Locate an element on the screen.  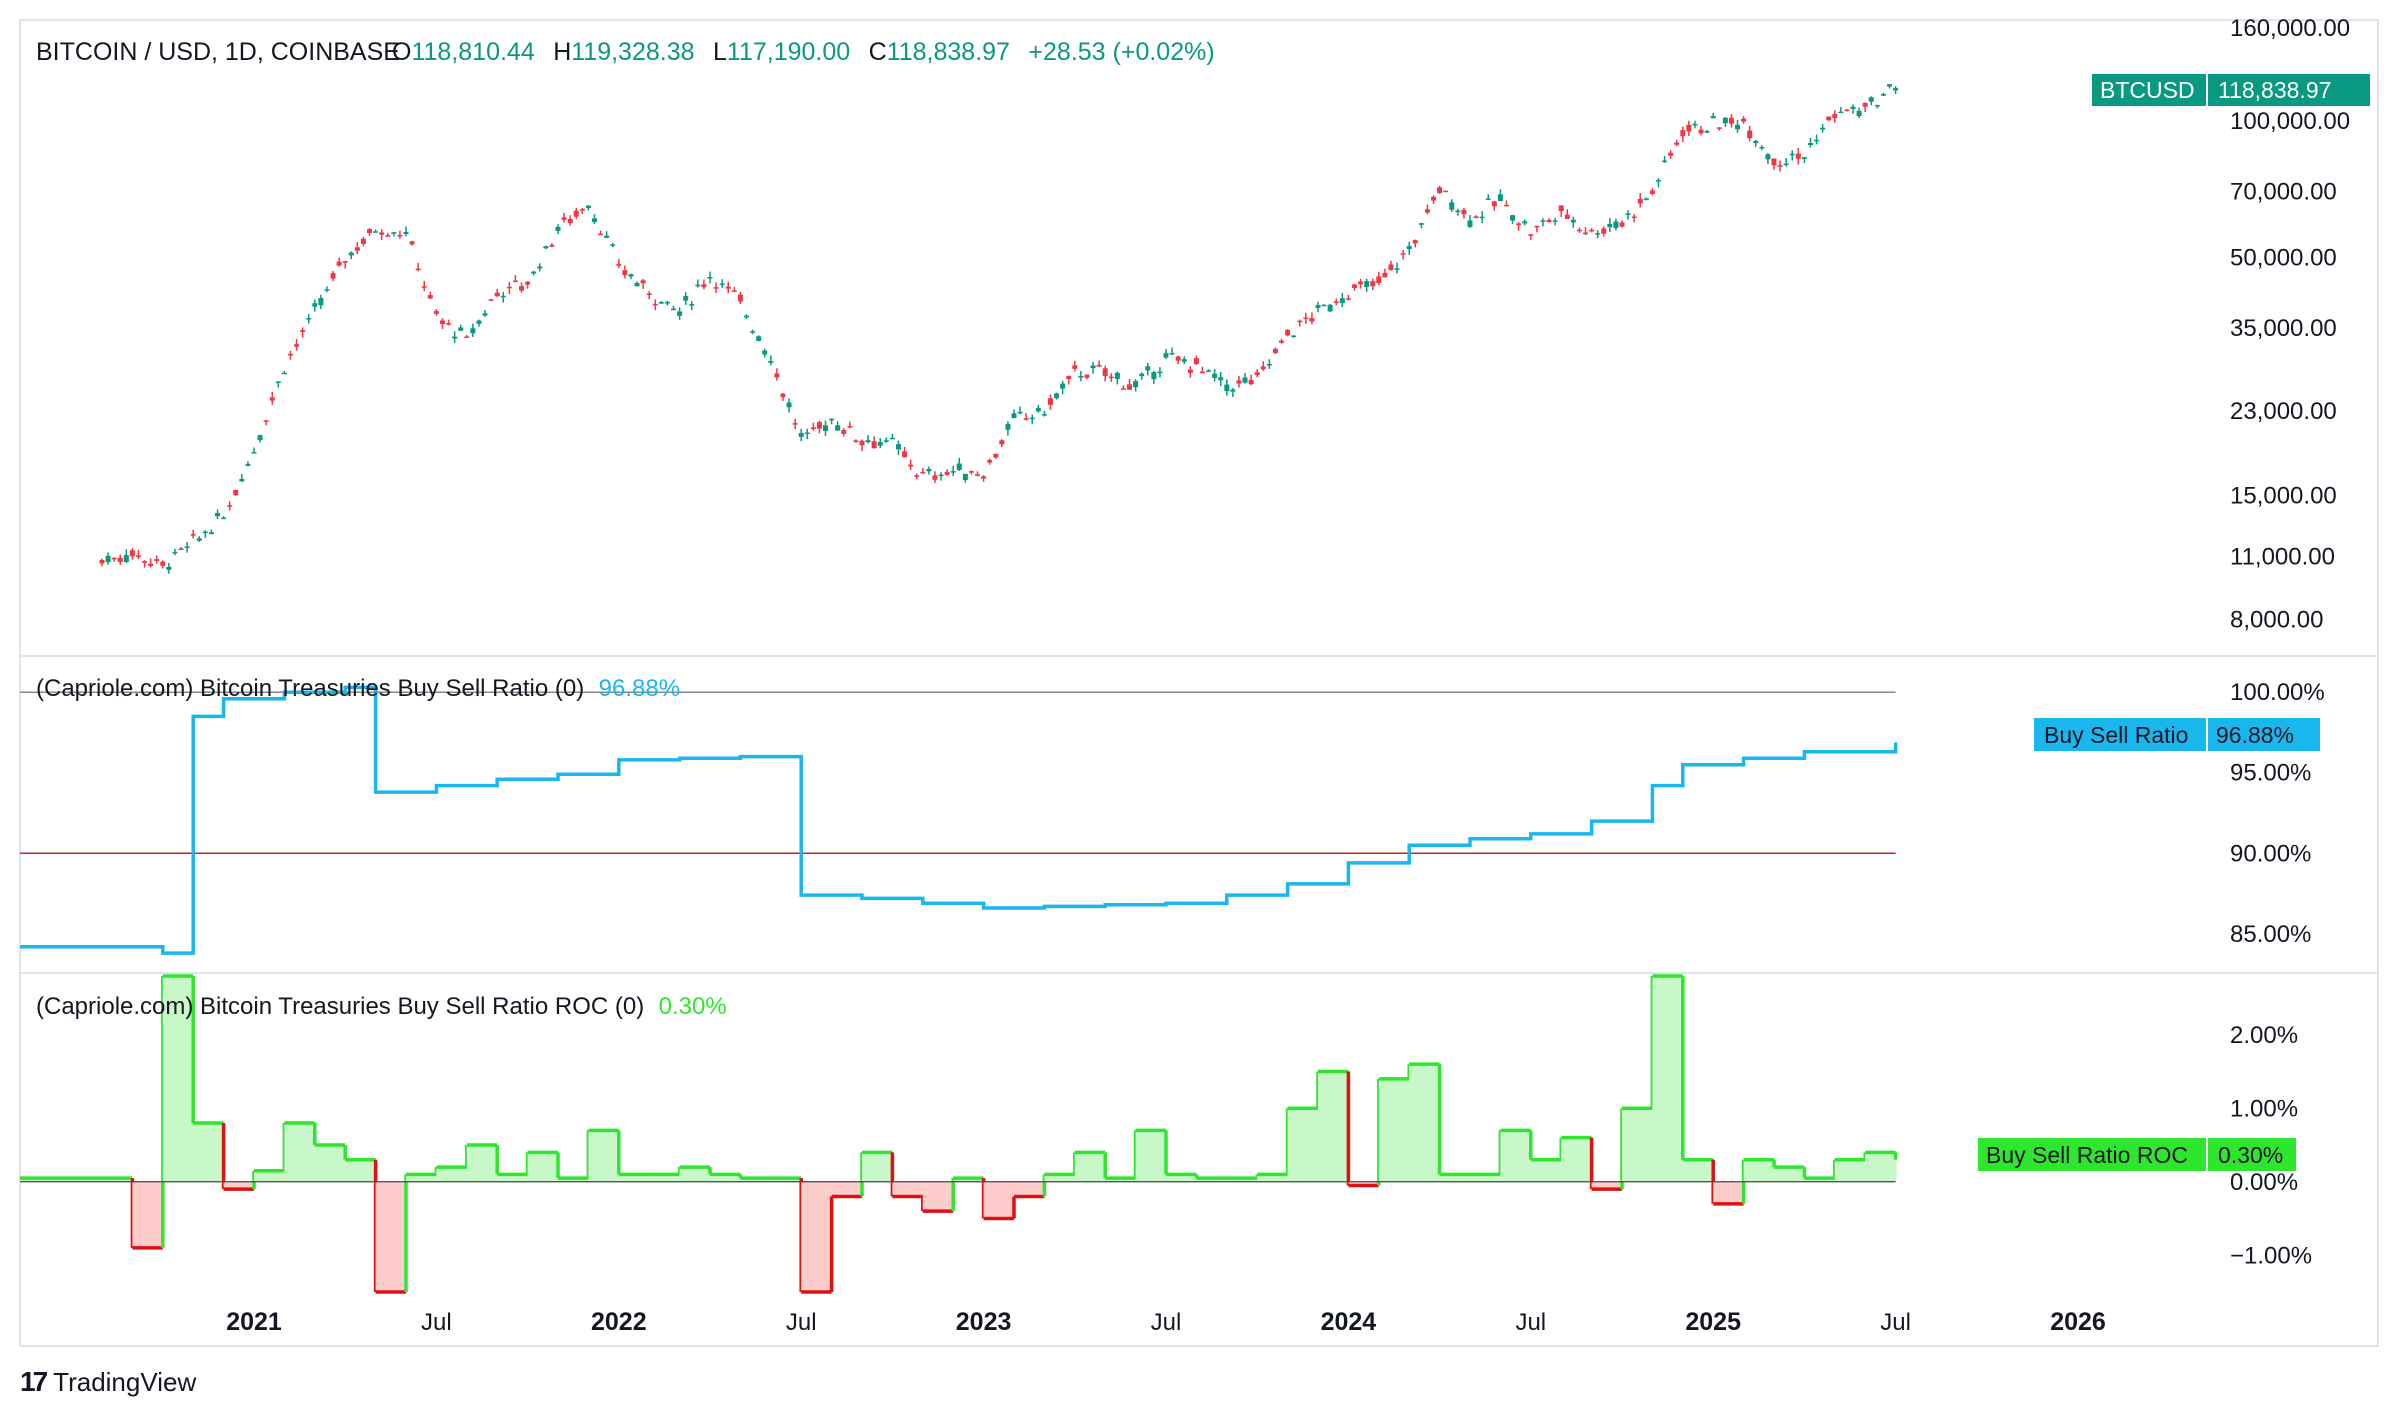
high-label: H is located at coordinates (562, 52).